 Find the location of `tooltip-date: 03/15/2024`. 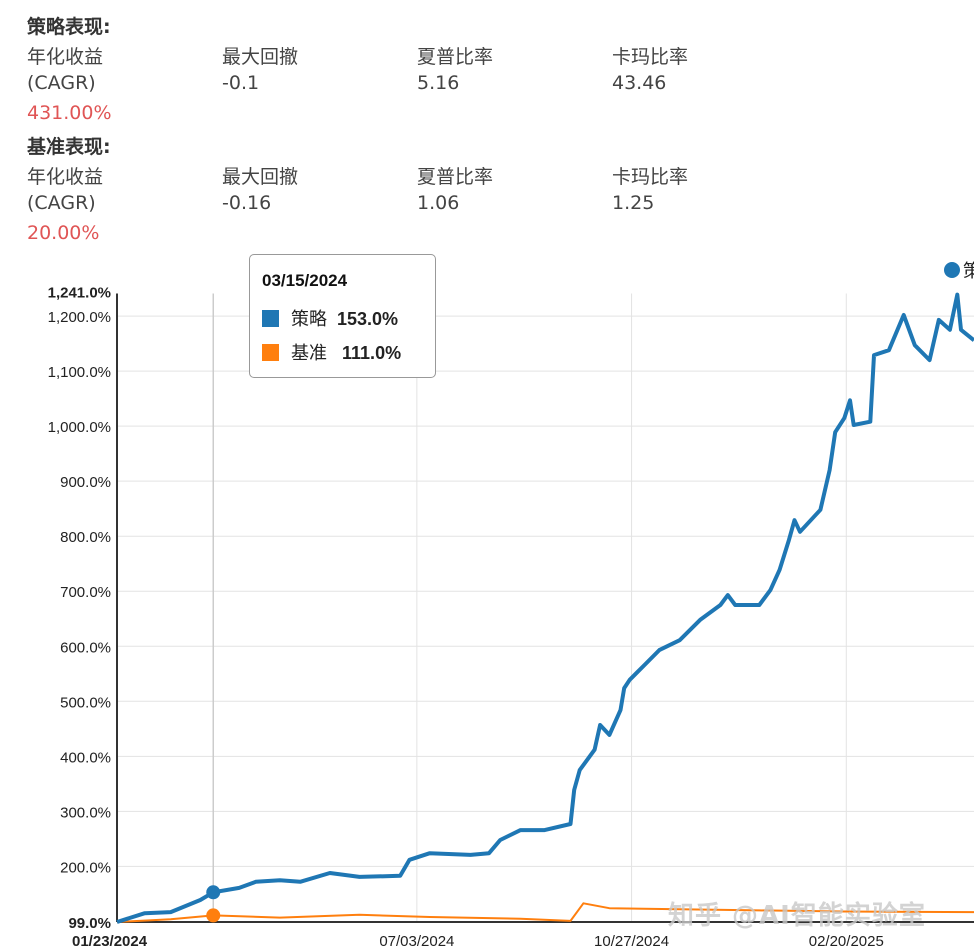

tooltip-date: 03/15/2024 is located at coordinates (305, 280).